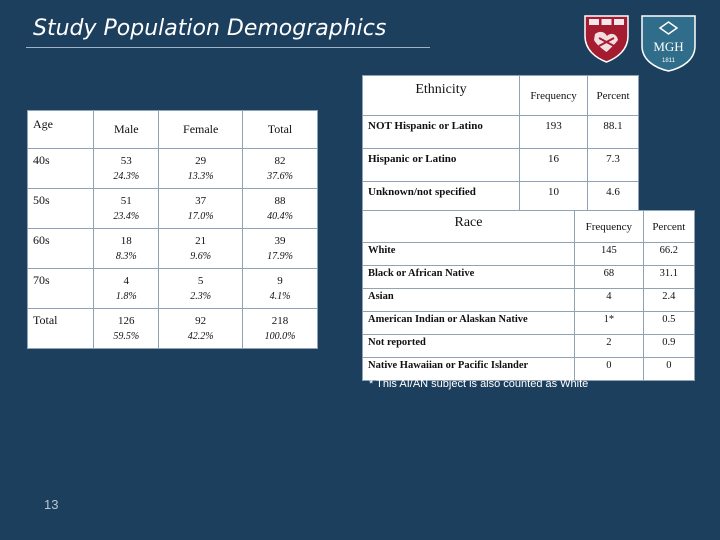 This screenshot has height=540, width=720. Describe the element at coordinates (553, 198) in the screenshot. I see `frequency-value: 10` at that location.